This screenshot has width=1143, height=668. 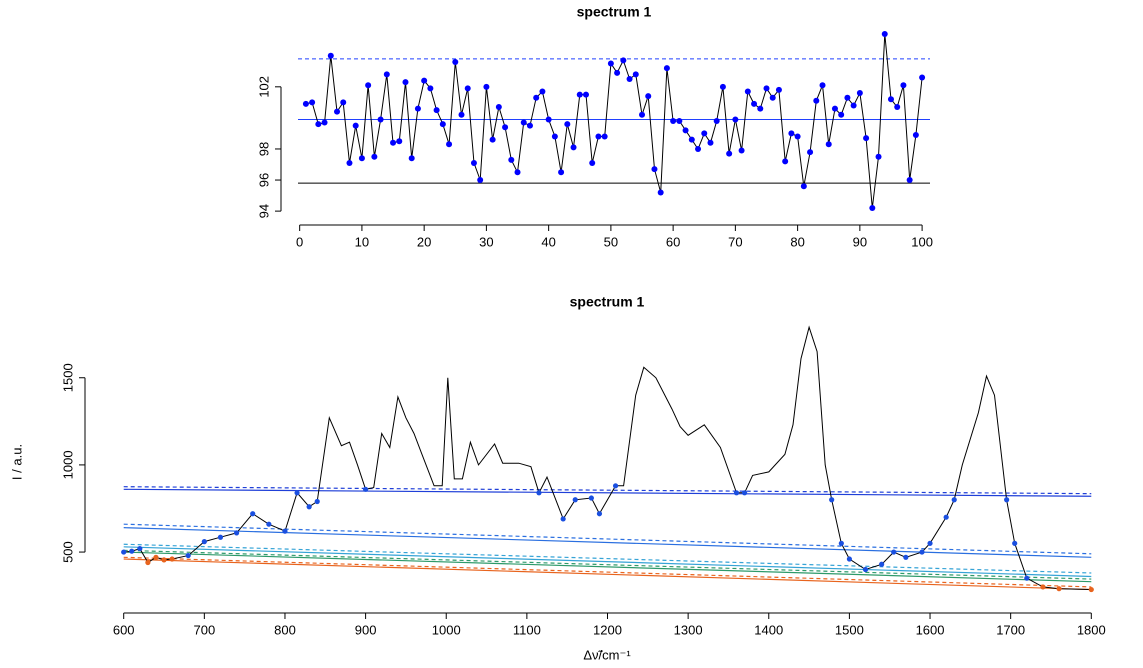 I want to click on x-tick-label: 600, so click(x=124, y=629).